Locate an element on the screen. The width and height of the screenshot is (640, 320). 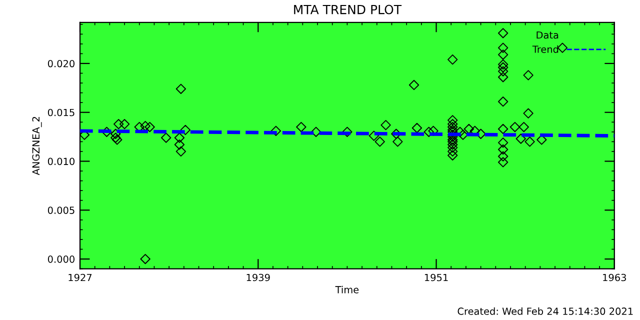
y-tick-label: 0.000 is located at coordinates (61, 259).